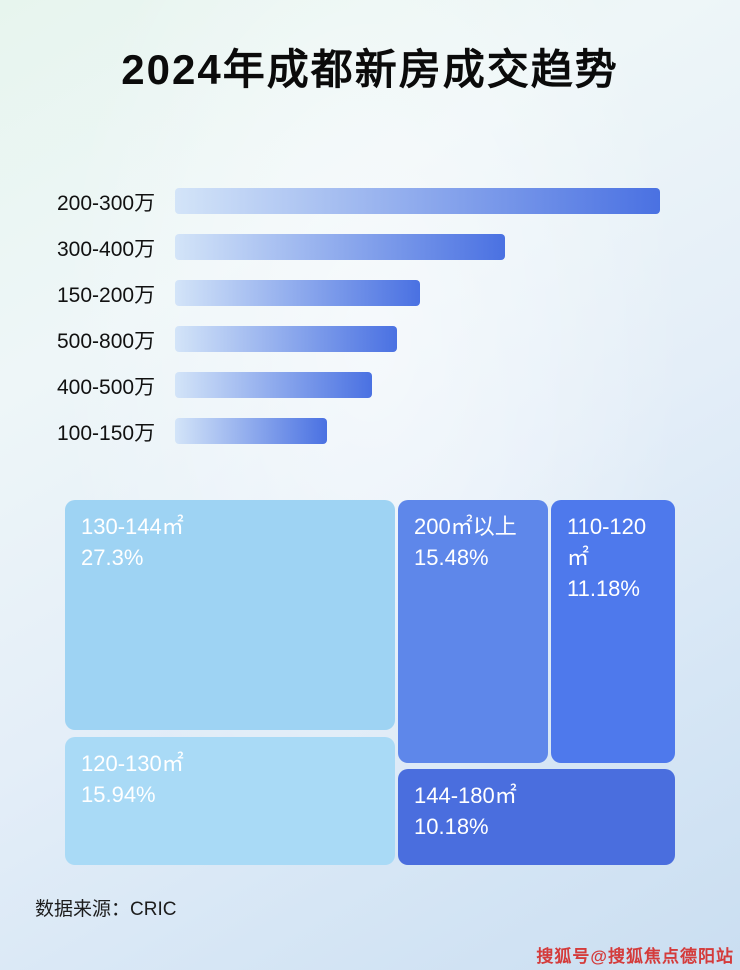 Image resolution: width=740 pixels, height=970 pixels. I want to click on treemap-block-value: 15.48%, so click(451, 557).